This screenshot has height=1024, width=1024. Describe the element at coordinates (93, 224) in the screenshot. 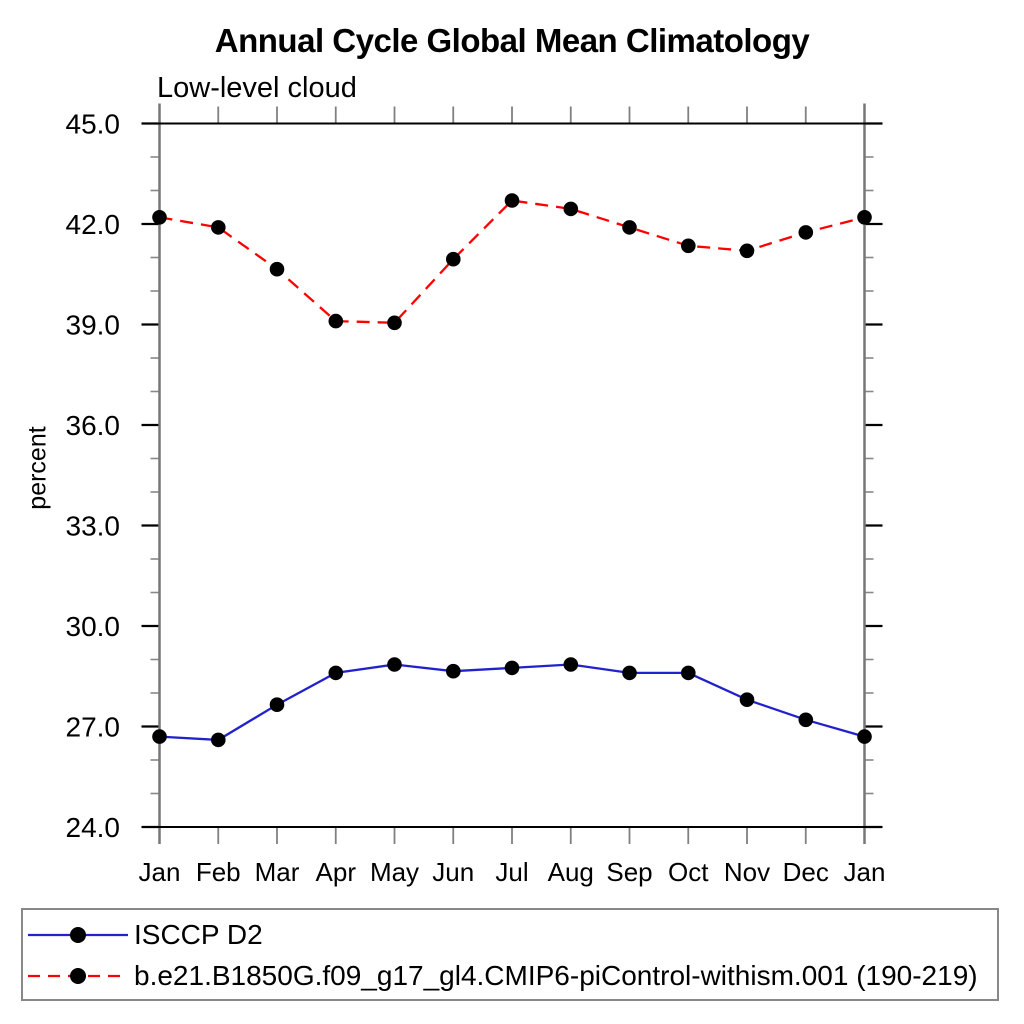

I see `y-axis-tick-label: 42.0` at that location.